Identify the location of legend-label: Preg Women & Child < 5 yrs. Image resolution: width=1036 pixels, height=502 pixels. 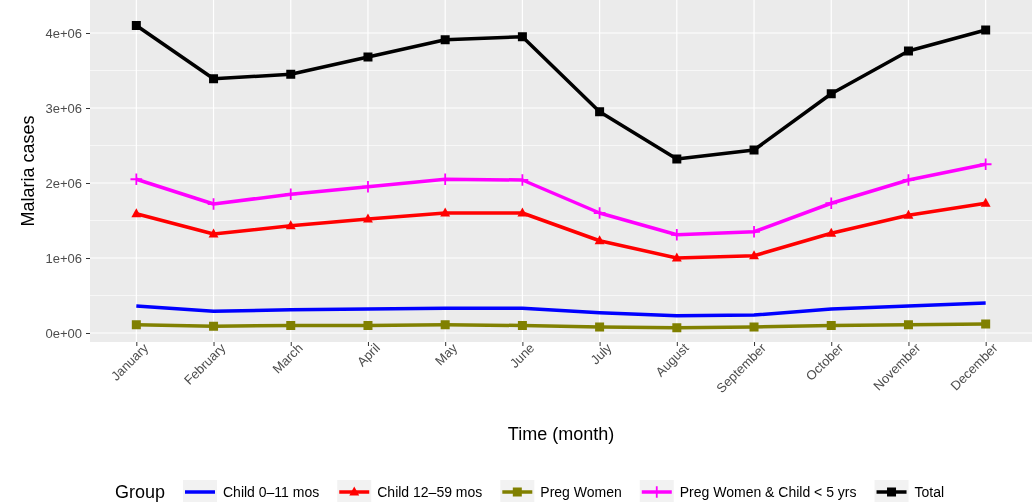
(768, 492).